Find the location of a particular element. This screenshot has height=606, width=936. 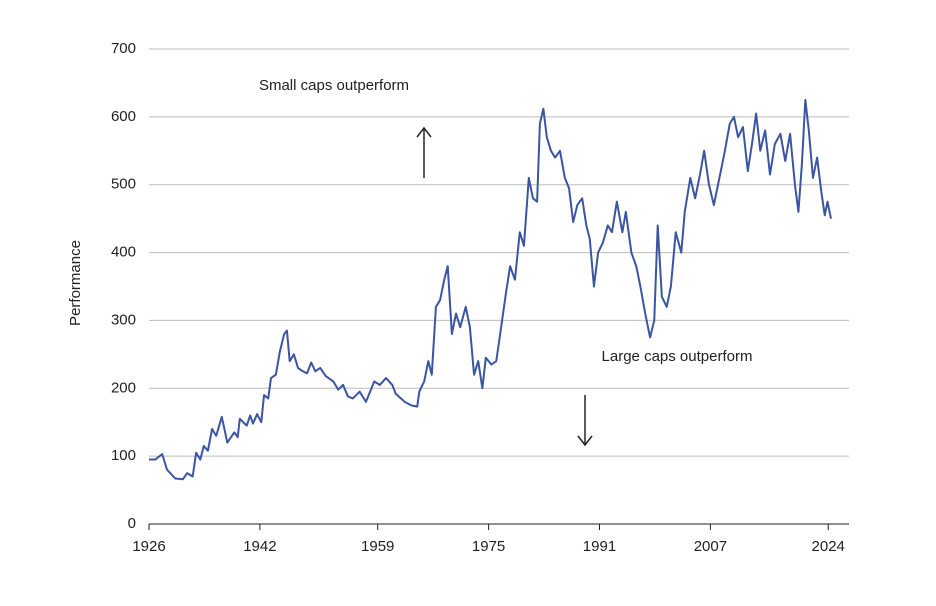

x-tick-label: 1959 is located at coordinates (377, 546).